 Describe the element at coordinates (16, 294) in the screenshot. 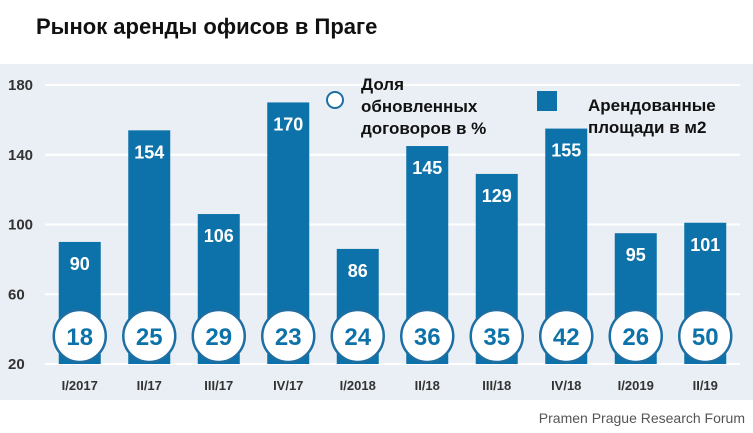

I see `y-tick-label: 60` at that location.